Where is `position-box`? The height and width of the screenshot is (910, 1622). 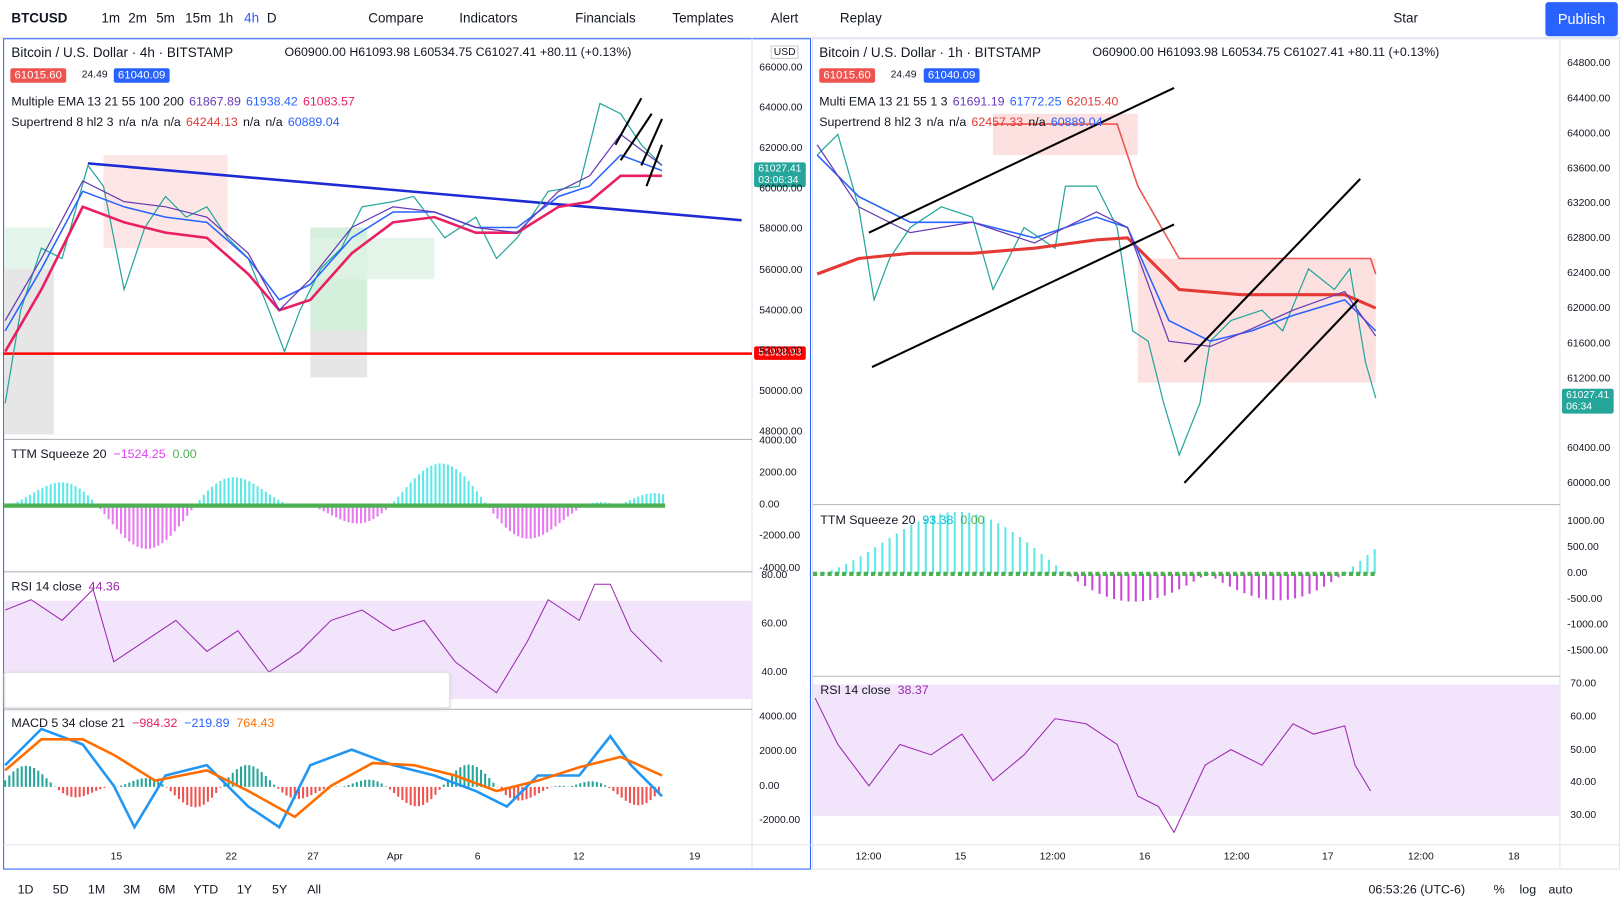 position-box is located at coordinates (29, 351).